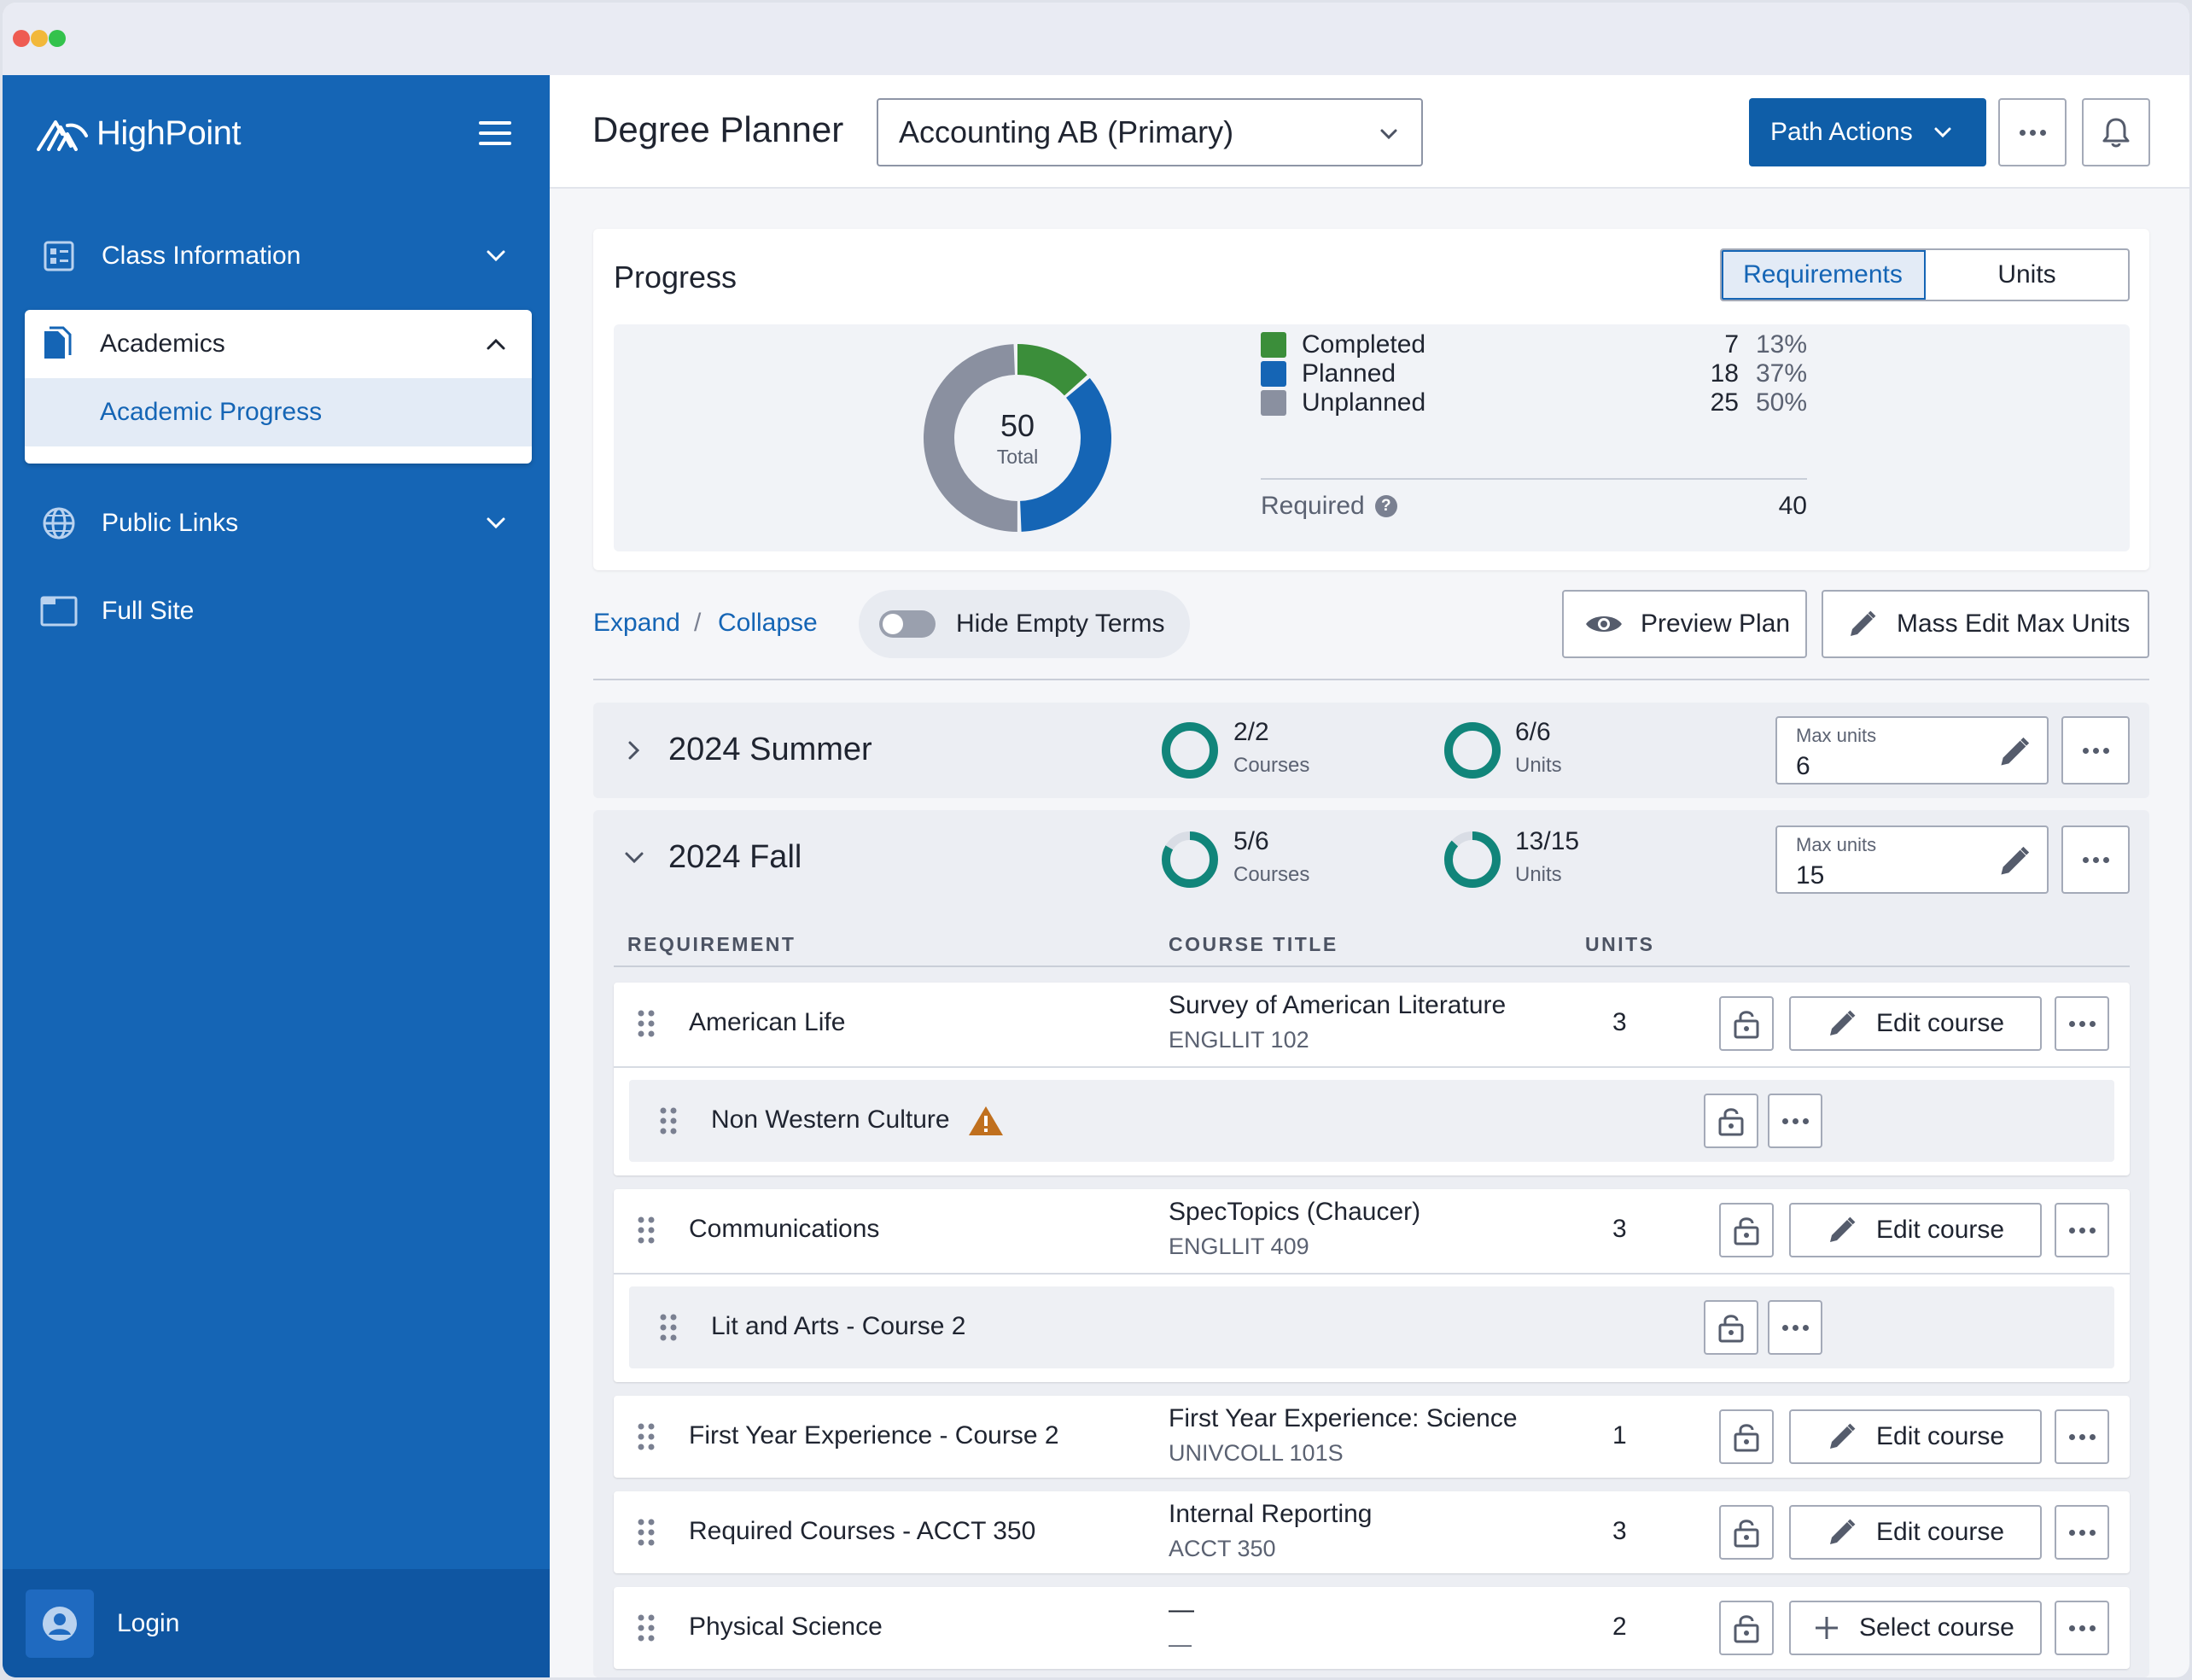 The width and height of the screenshot is (2192, 1680). I want to click on path-actions-button: Path Actions, so click(1867, 132).